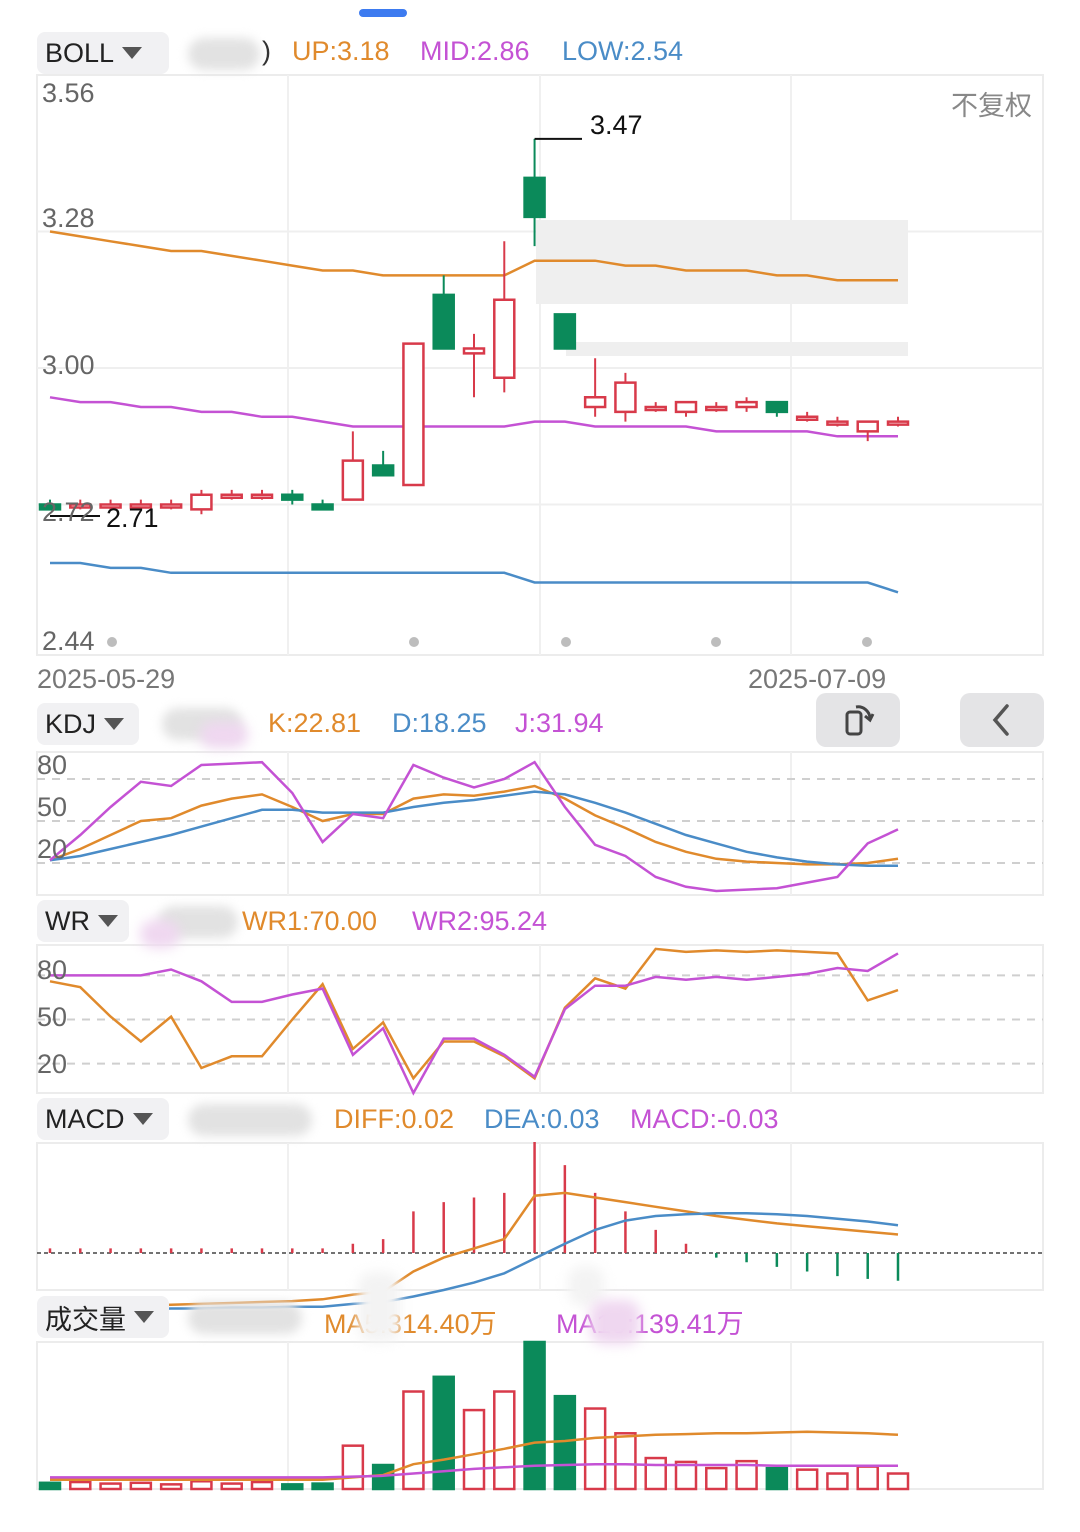 Image resolution: width=1080 pixels, height=1532 pixels. What do you see at coordinates (103, 53) in the screenshot?
I see `boll-indicator-selector: BOLL` at bounding box center [103, 53].